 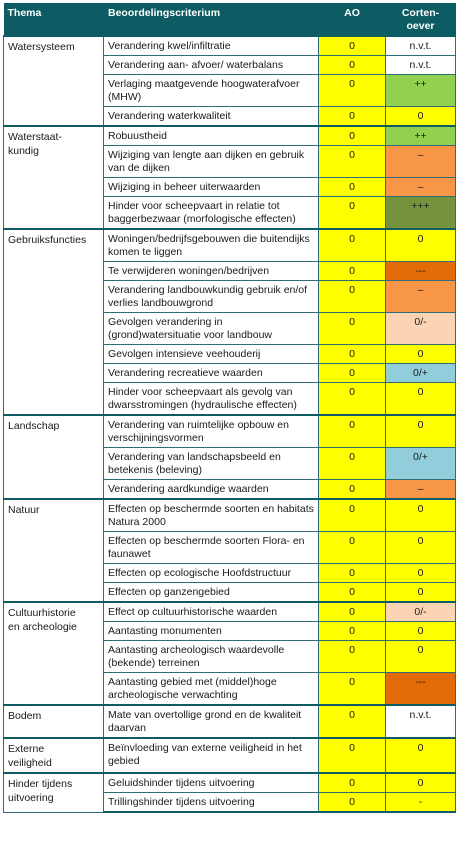 I want to click on table-row: Gevolgen intensieve veehouderij 0 0, so click(x=230, y=354).